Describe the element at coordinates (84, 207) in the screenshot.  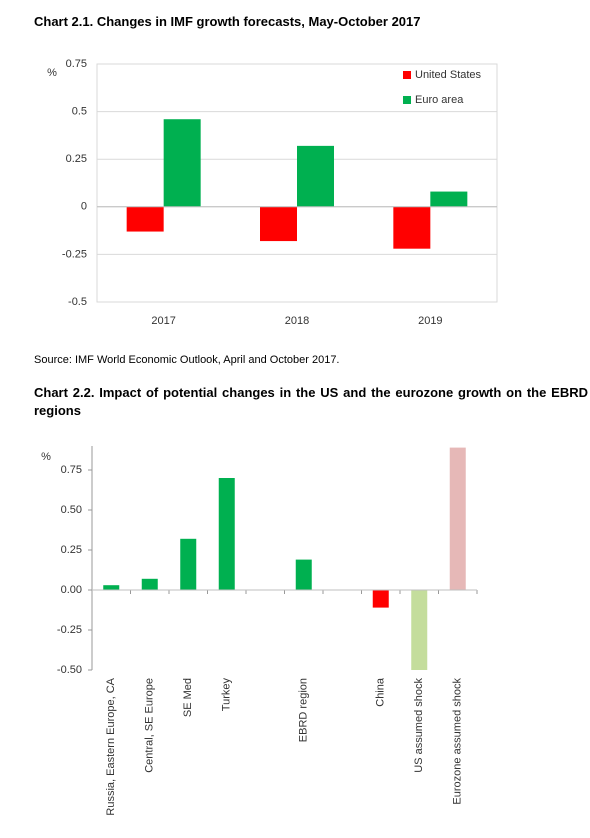
I see `y-tick-label: 0` at that location.